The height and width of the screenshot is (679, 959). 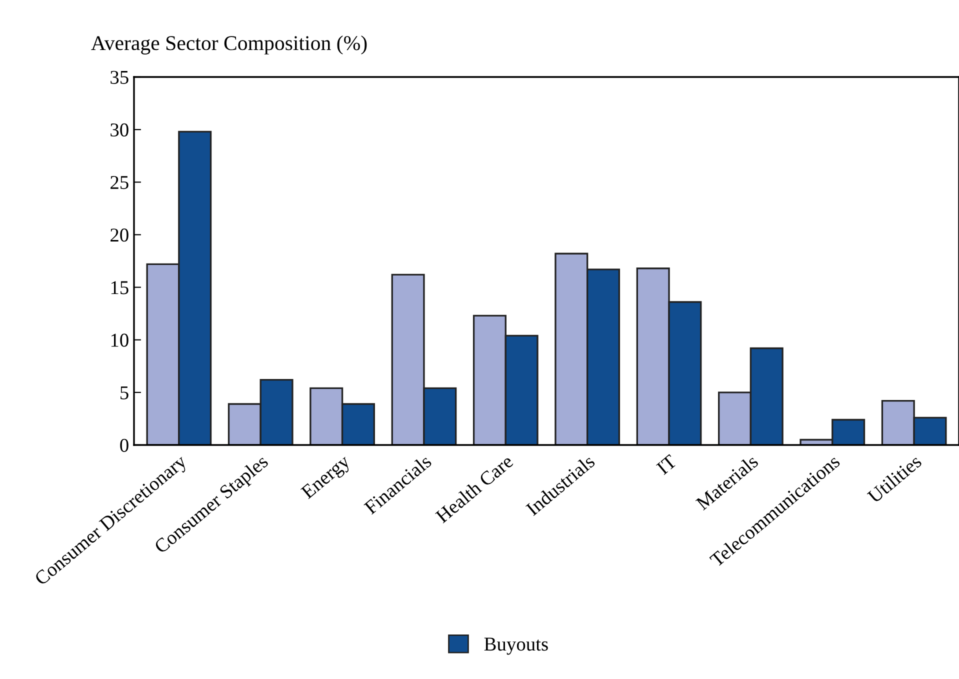 What do you see at coordinates (119, 340) in the screenshot?
I see `y-tick-label: 10` at bounding box center [119, 340].